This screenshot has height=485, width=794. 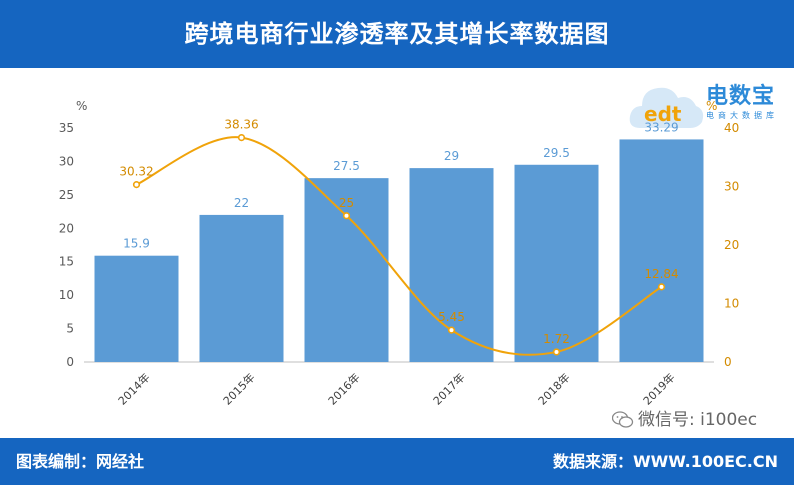 What do you see at coordinates (661, 274) in the screenshot?
I see `line-value-label: 12.84` at bounding box center [661, 274].